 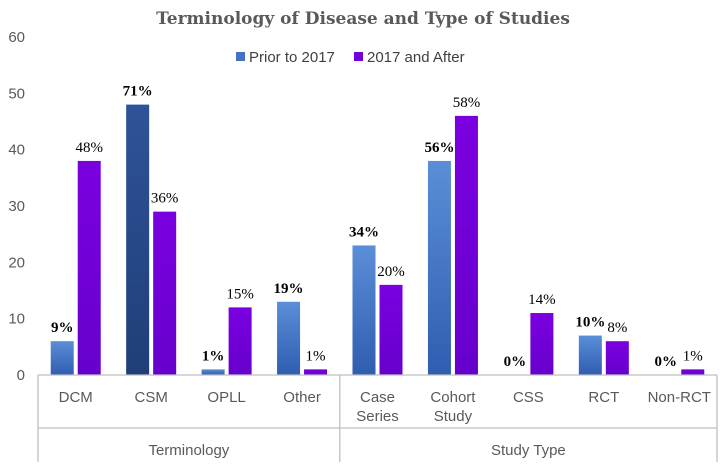 What do you see at coordinates (292, 57) in the screenshot?
I see `legend-label-prior: Prior to 2017` at bounding box center [292, 57].